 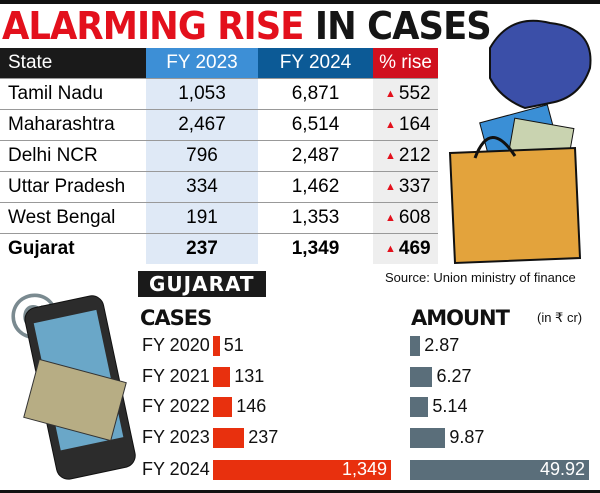 I want to click on cell-rise: ▲ 552, so click(x=405, y=94).